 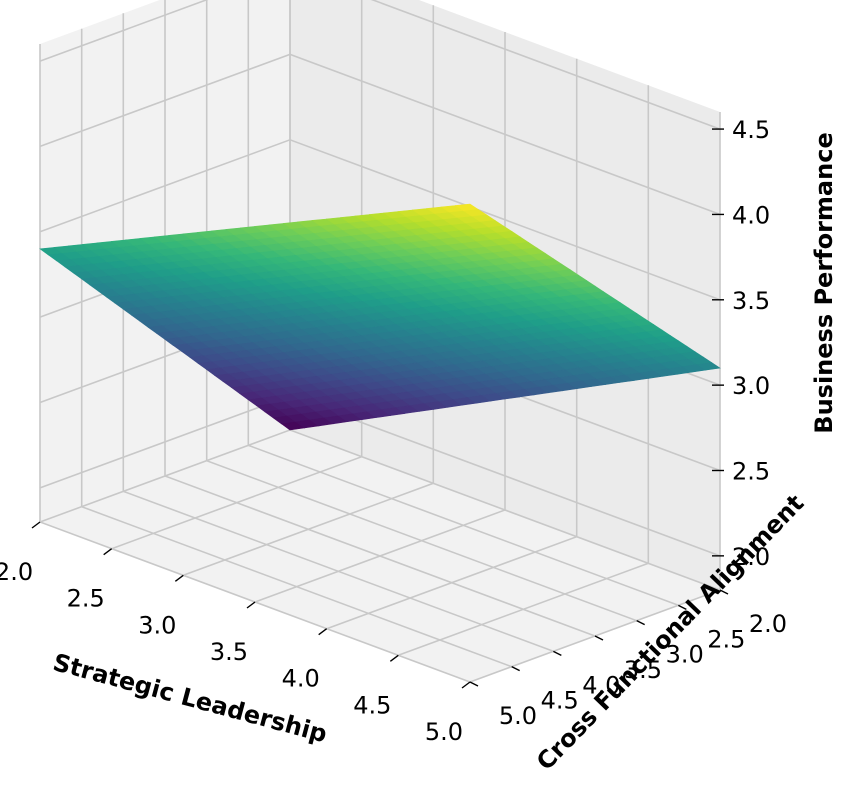 What do you see at coordinates (726, 639) in the screenshot?
I see `y-tick-label: 2.5` at bounding box center [726, 639].